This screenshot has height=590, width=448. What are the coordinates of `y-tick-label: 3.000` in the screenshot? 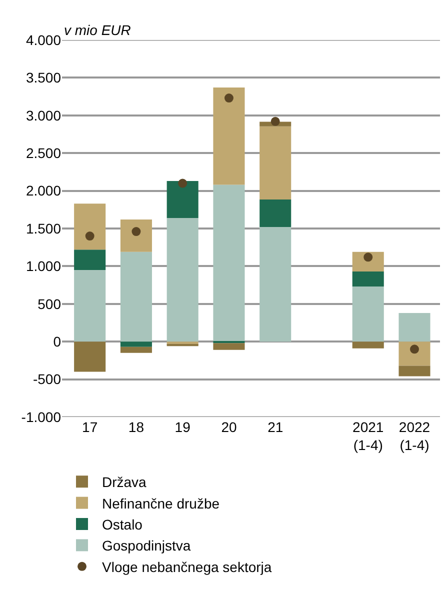 It's located at (44, 115).